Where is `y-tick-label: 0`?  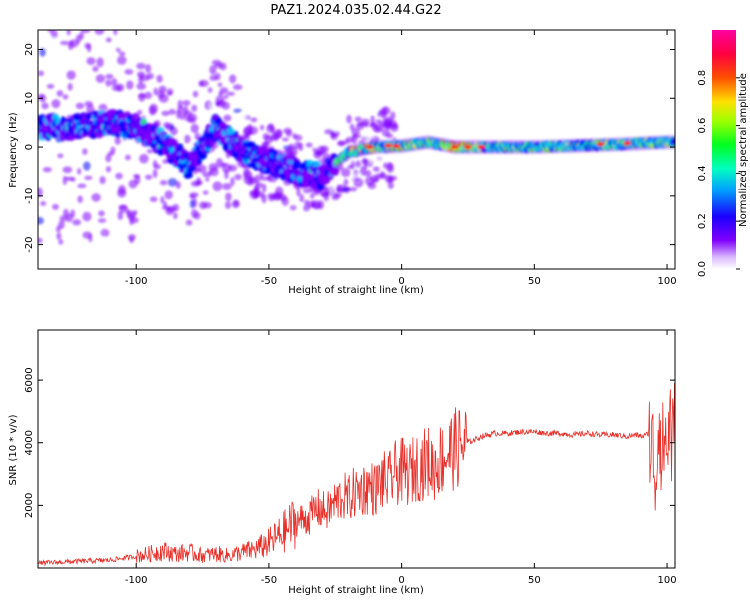 y-tick-label: 0 is located at coordinates (29, 147).